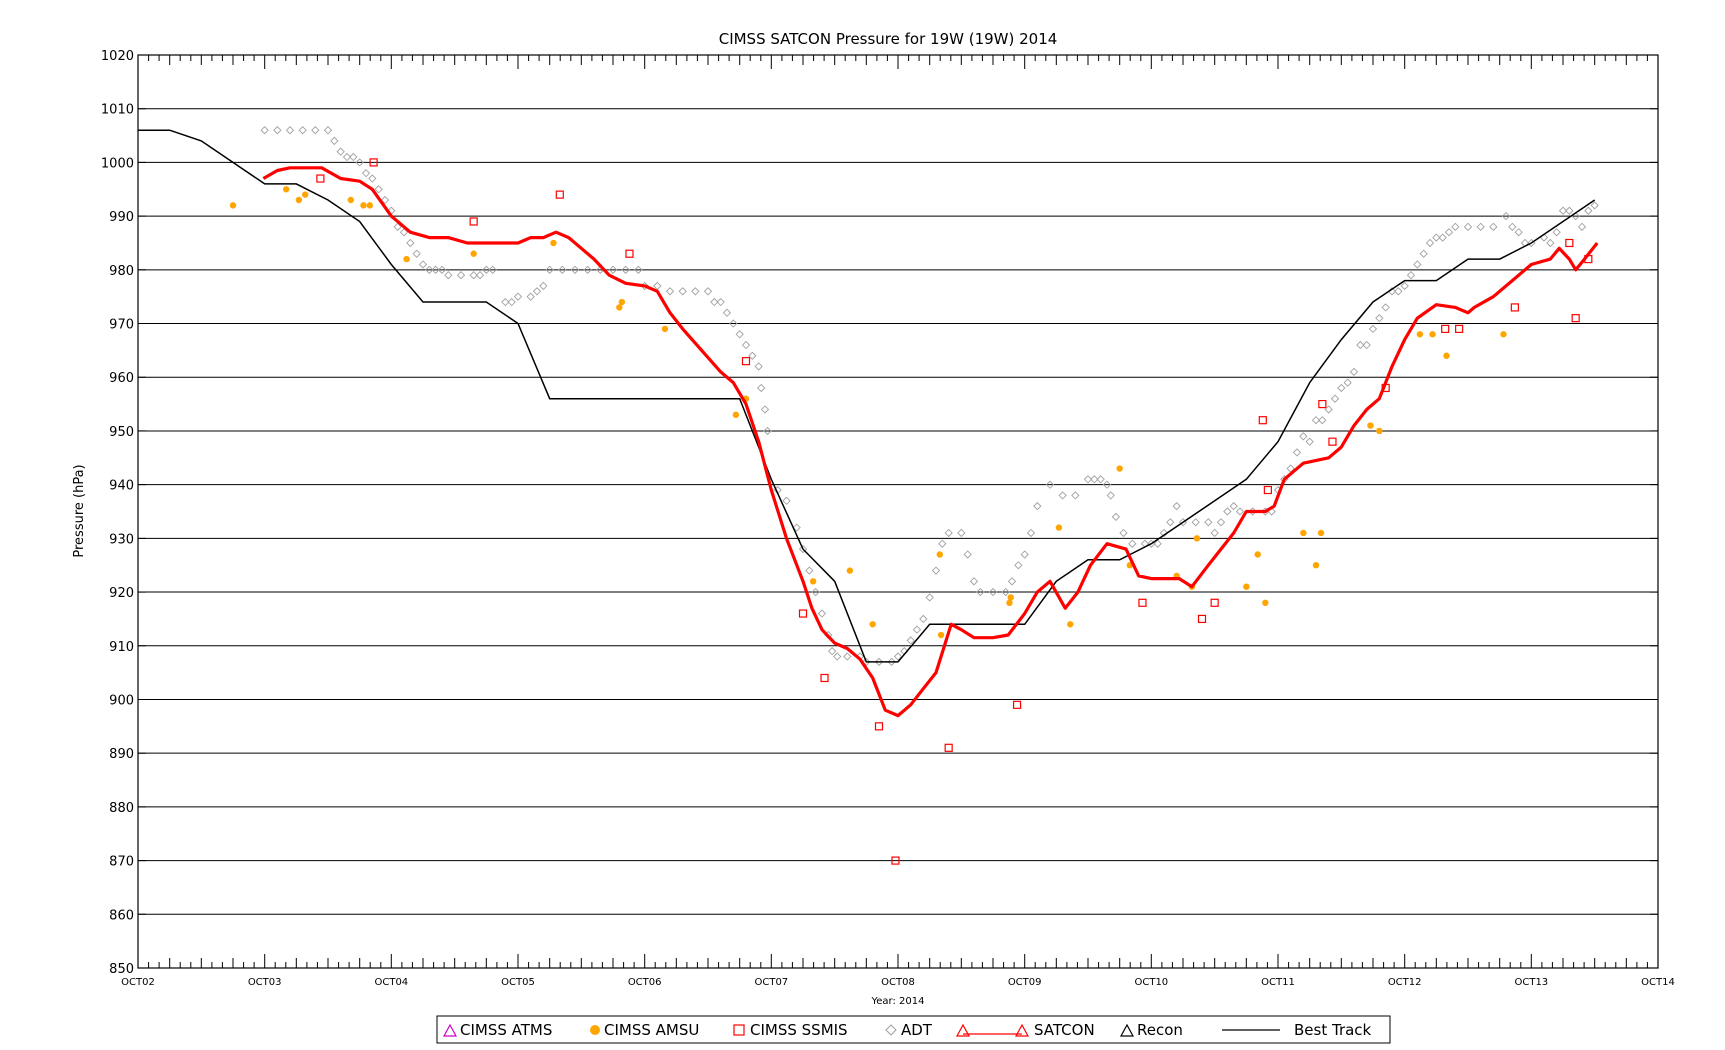  Describe the element at coordinates (121, 700) in the screenshot. I see `y-tick-label-900: 900` at that location.